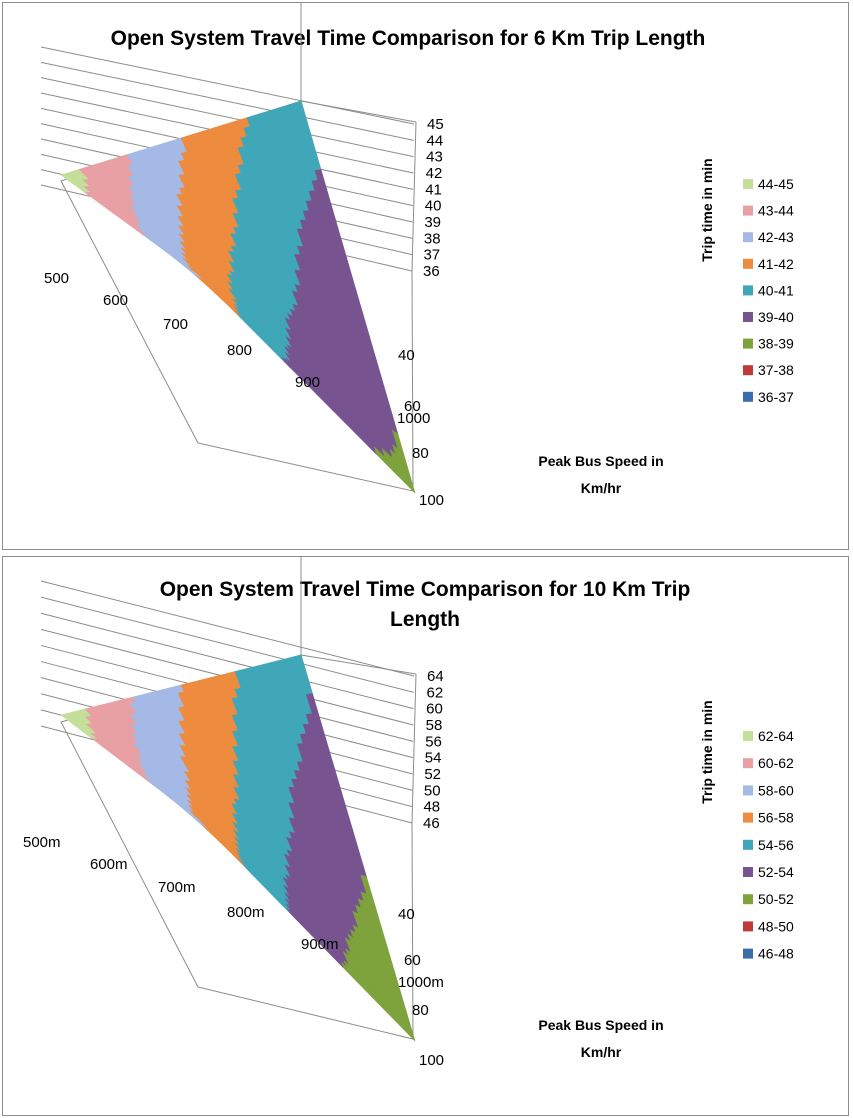 The width and height of the screenshot is (853, 1118). I want to click on z-tick-label: 56, so click(433, 741).